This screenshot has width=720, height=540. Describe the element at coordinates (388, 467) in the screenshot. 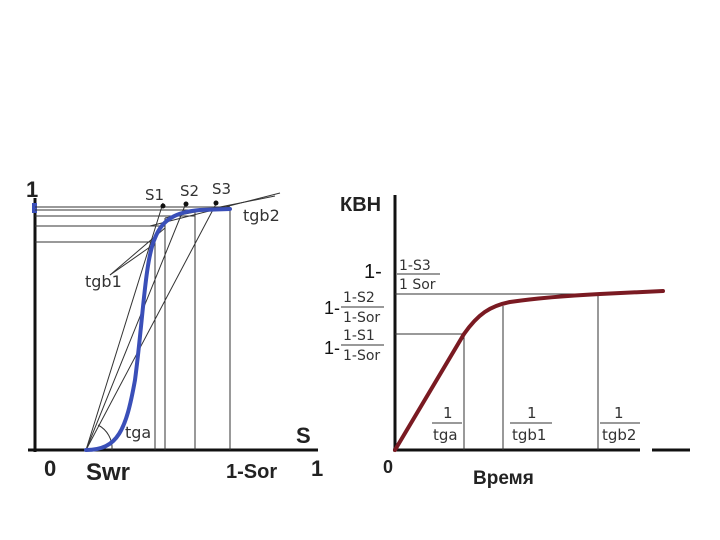

I see `right-origin-label: 0` at that location.